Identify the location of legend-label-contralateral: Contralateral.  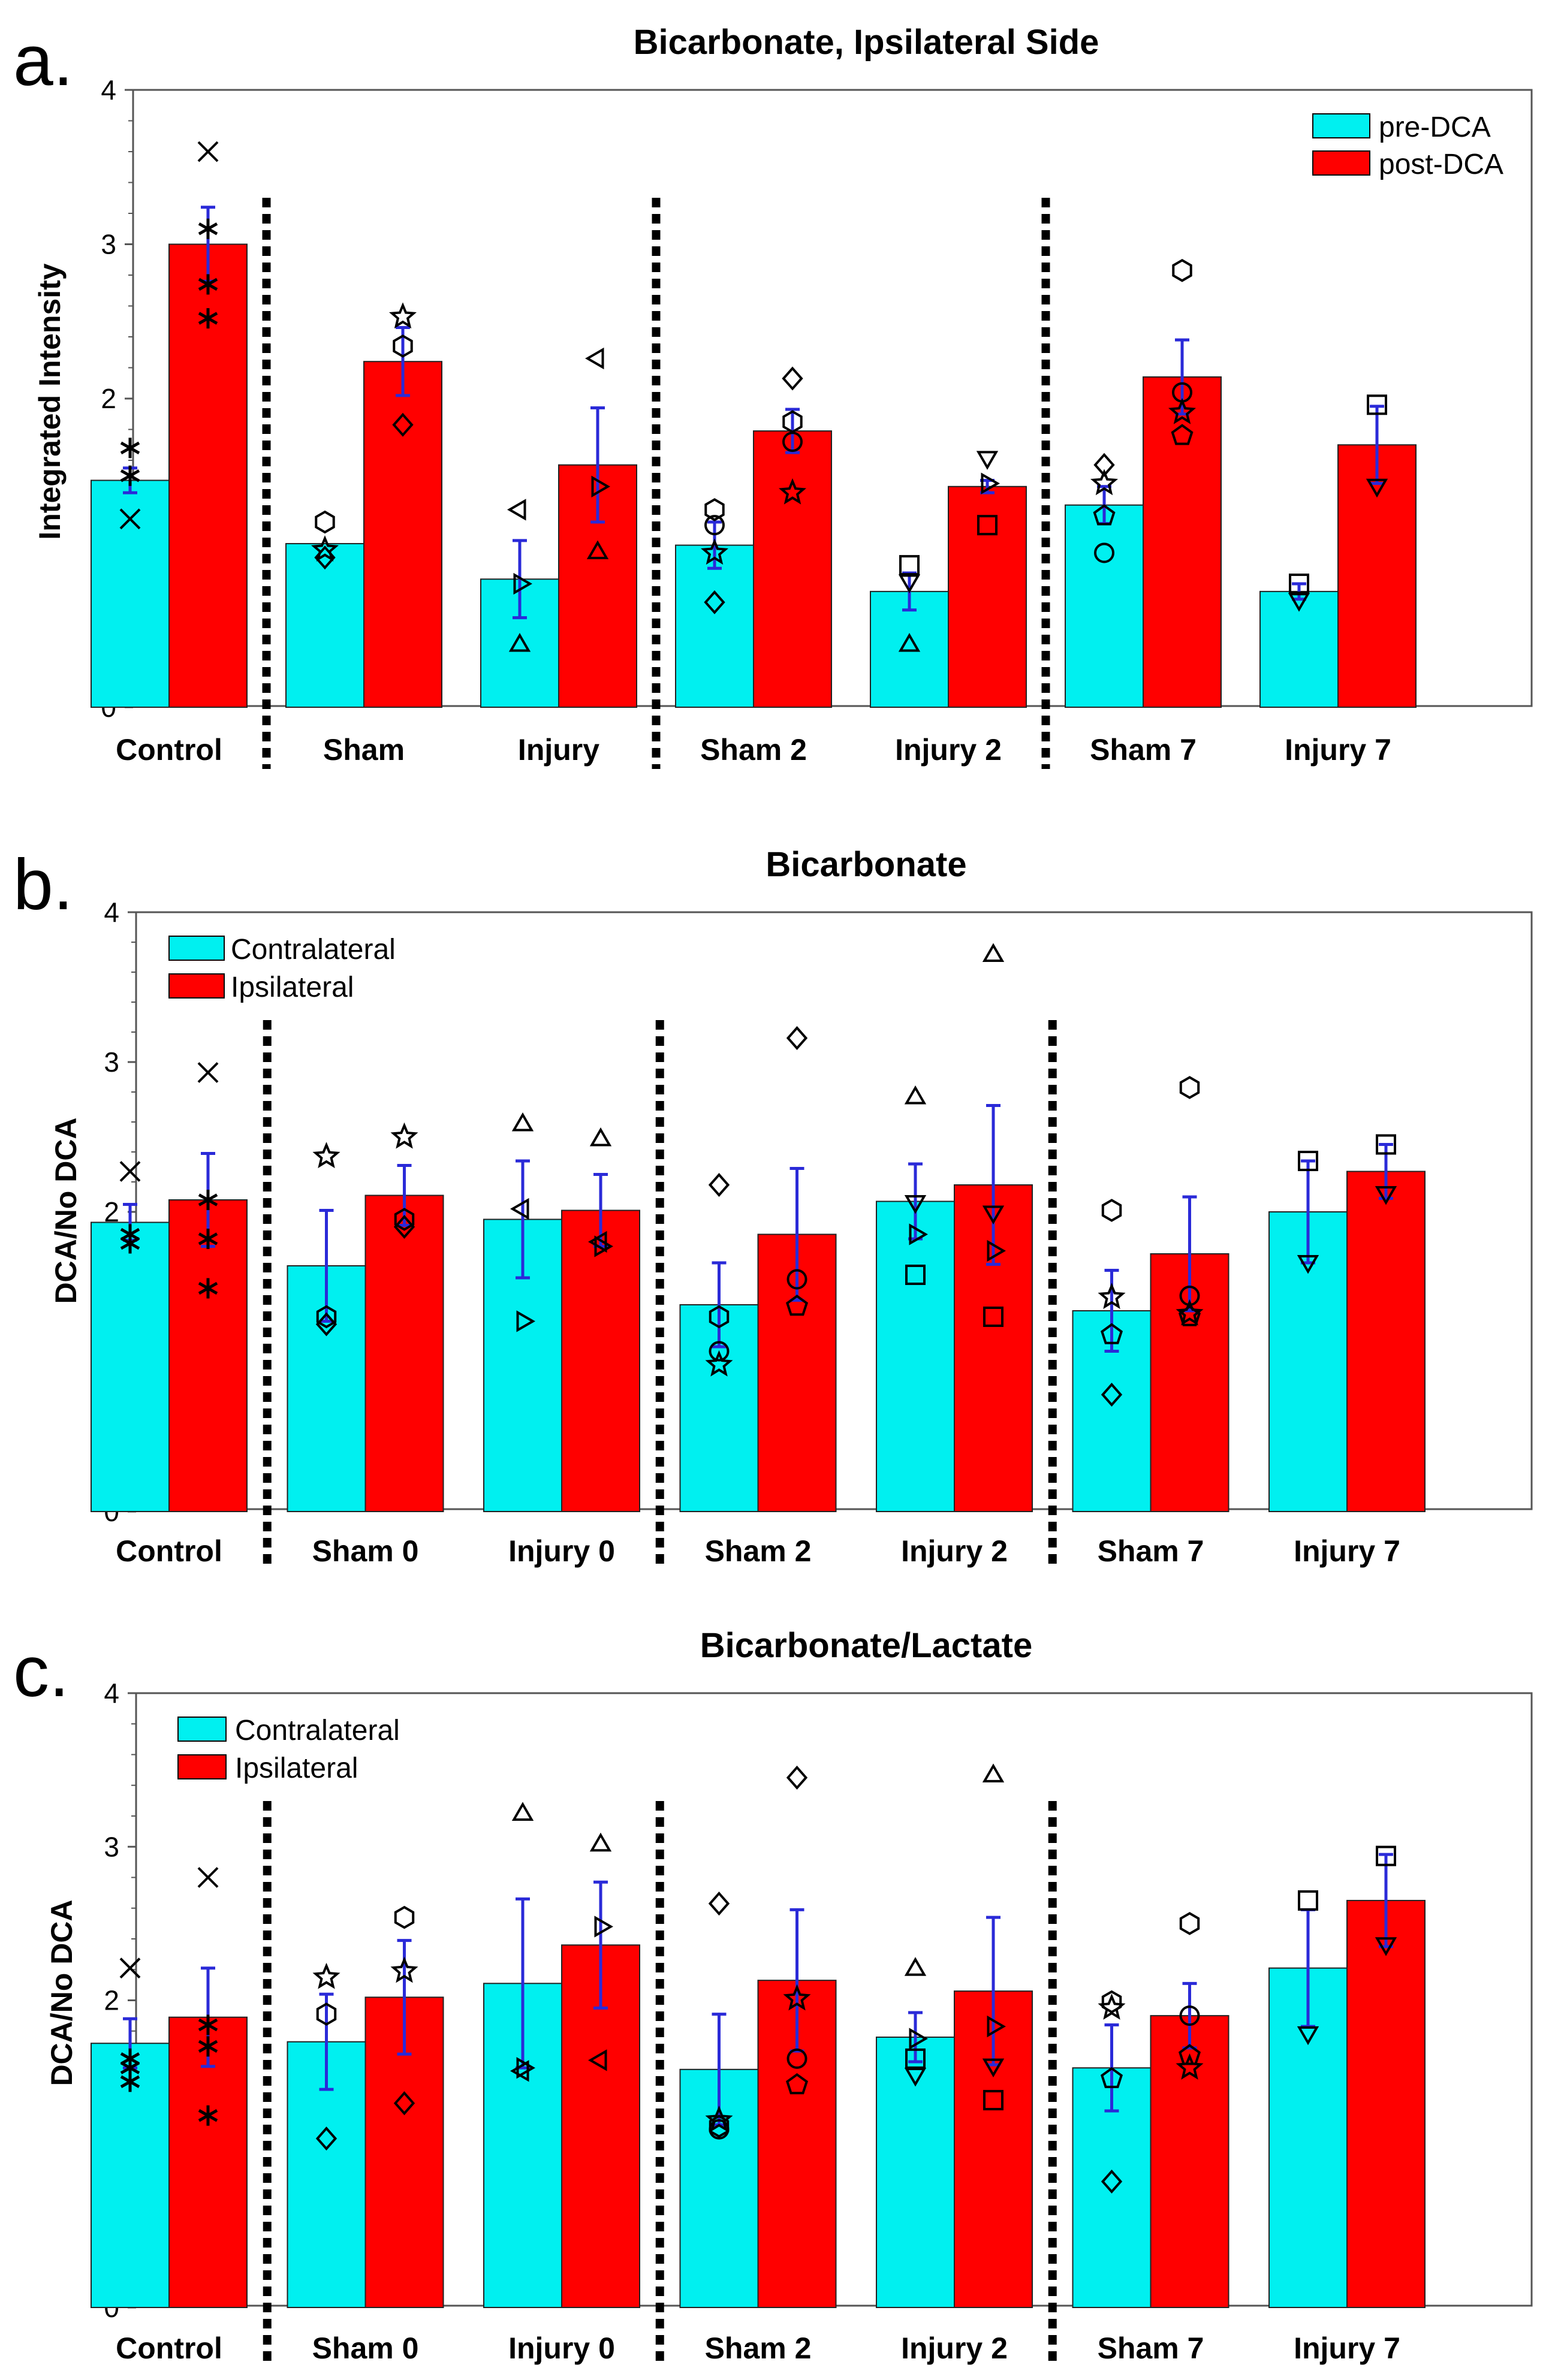
(317, 1730).